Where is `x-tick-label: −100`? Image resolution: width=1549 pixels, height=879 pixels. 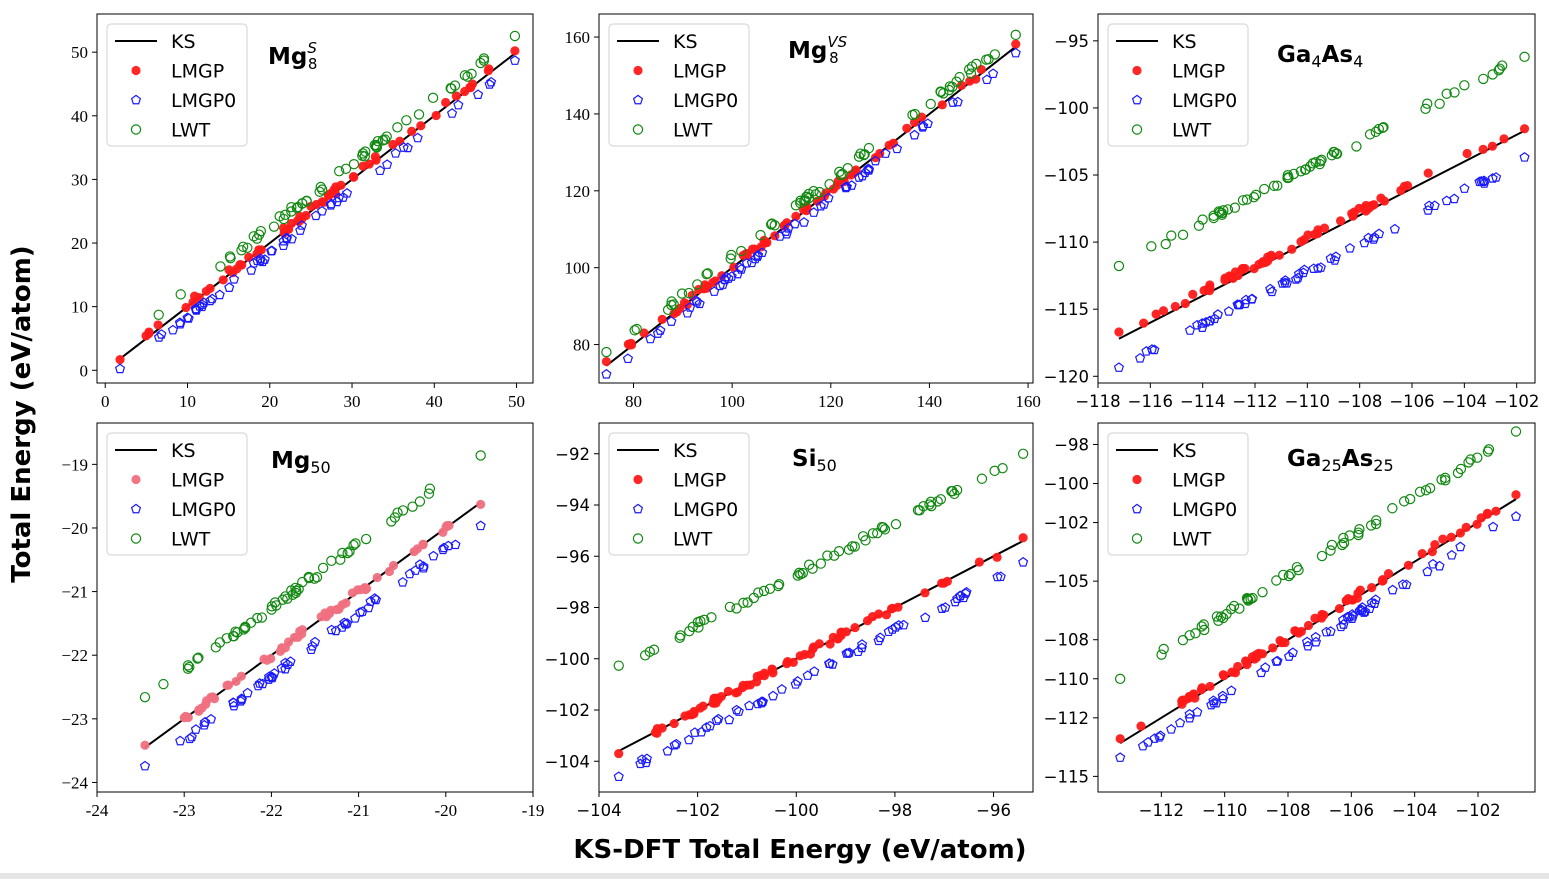
x-tick-label: −100 is located at coordinates (796, 810).